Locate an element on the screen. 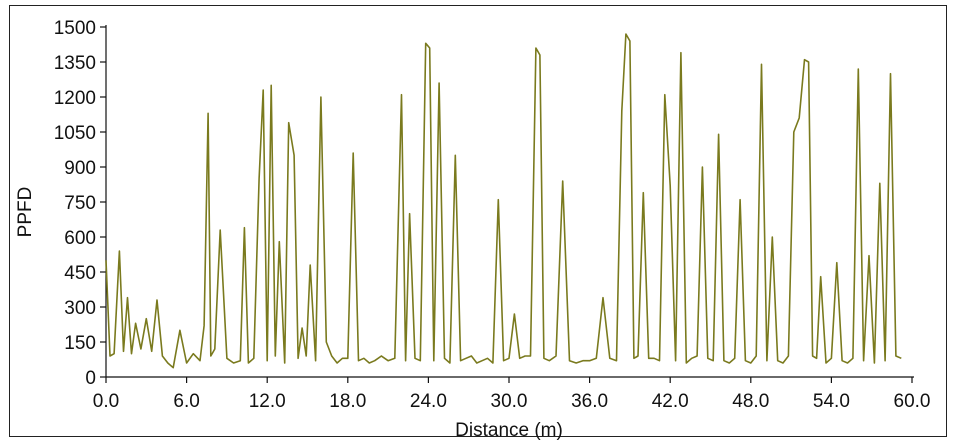 The width and height of the screenshot is (962, 444). x-tick-label: 42.0 is located at coordinates (670, 401).